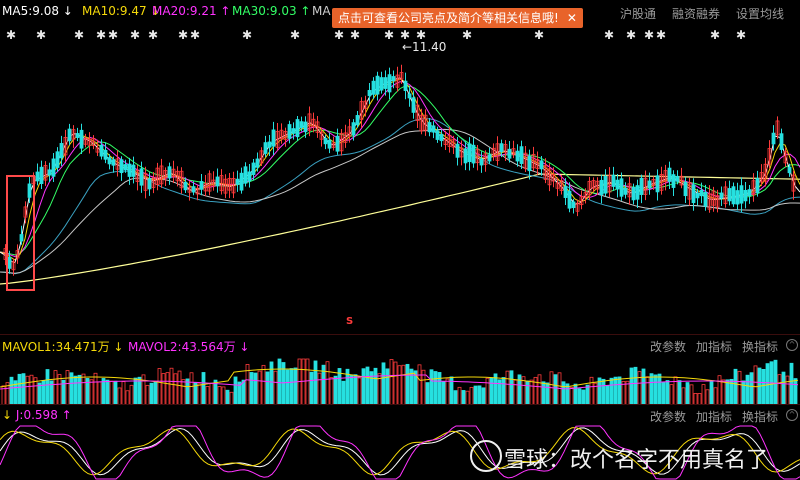 The image size is (800, 480). Describe the element at coordinates (37, 11) in the screenshot. I see `ma5-label: MA5:9.08 ↓` at that location.